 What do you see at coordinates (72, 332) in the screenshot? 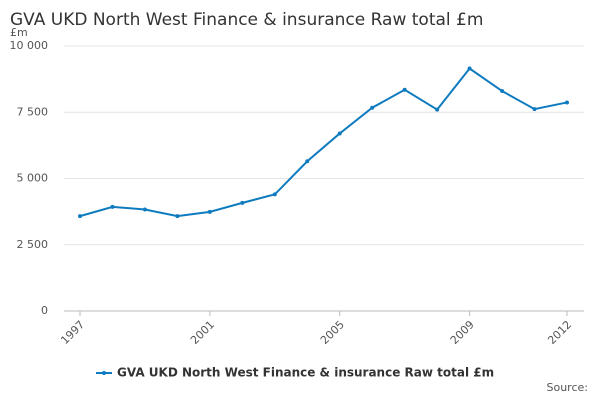
I see `x-tick-label: 1997` at bounding box center [72, 332].